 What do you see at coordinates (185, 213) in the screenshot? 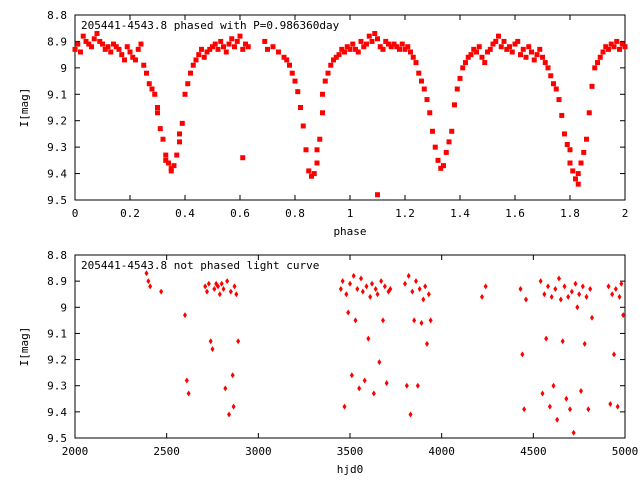
I see `x-tick-label: 0.4` at bounding box center [185, 213].